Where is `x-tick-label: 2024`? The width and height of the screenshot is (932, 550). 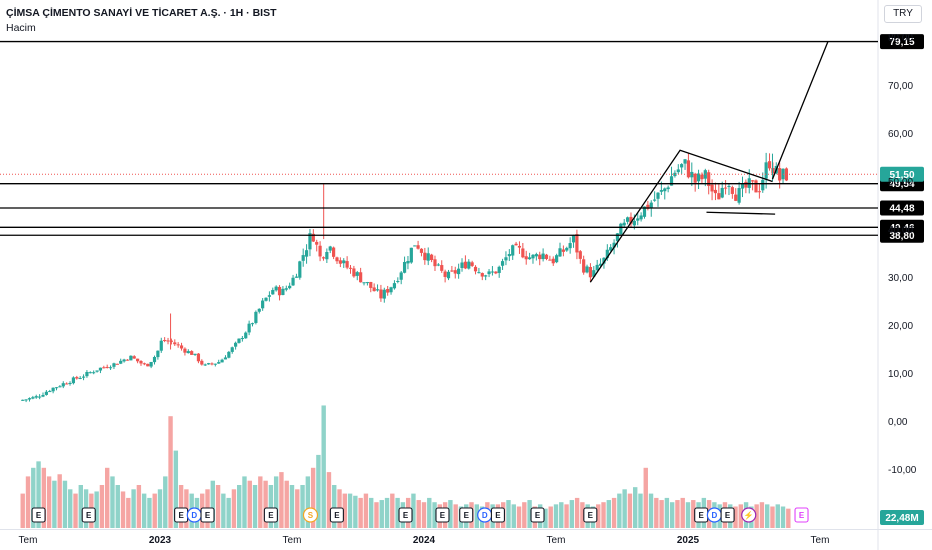
x-tick-label: 2024 is located at coordinates (424, 540).